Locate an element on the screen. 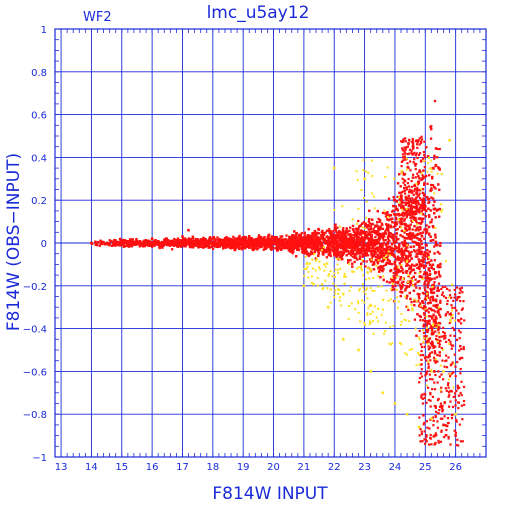 The height and width of the screenshot is (512, 512). chart-title: lmc_u5ay12 is located at coordinates (258, 13).